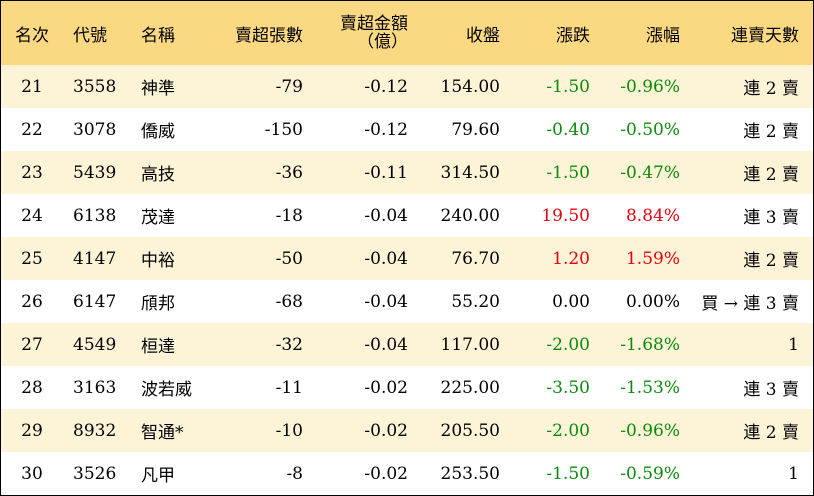  Describe the element at coordinates (289, 387) in the screenshot. I see `cell-sell-lots: -11` at that location.